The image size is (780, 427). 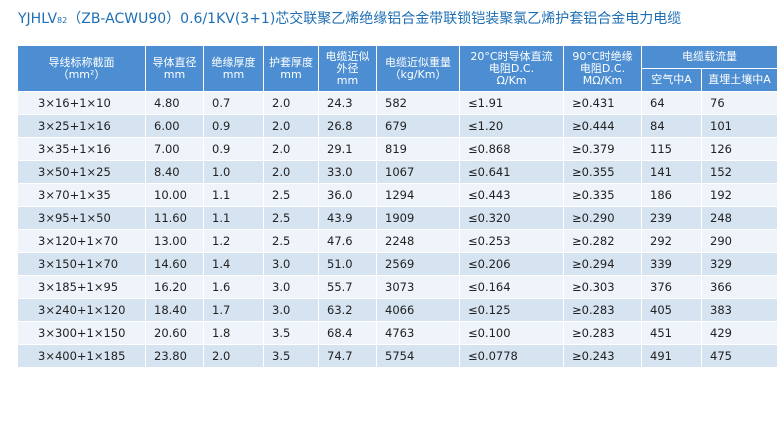 I want to click on header-ampacity-text: 电缆载流量, so click(x=709, y=56).